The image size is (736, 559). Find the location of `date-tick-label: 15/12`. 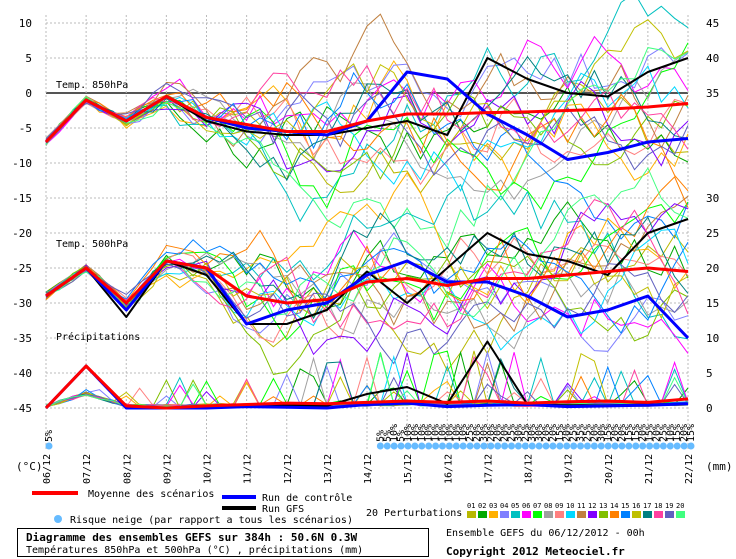

date-tick-label: 15/12 is located at coordinates (408, 469).